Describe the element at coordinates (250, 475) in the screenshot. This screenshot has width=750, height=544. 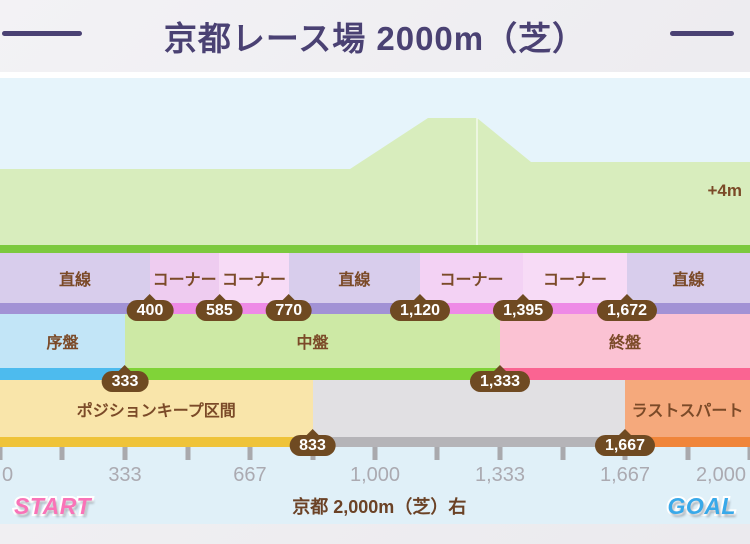
I see `axis-label-667: 667` at that location.